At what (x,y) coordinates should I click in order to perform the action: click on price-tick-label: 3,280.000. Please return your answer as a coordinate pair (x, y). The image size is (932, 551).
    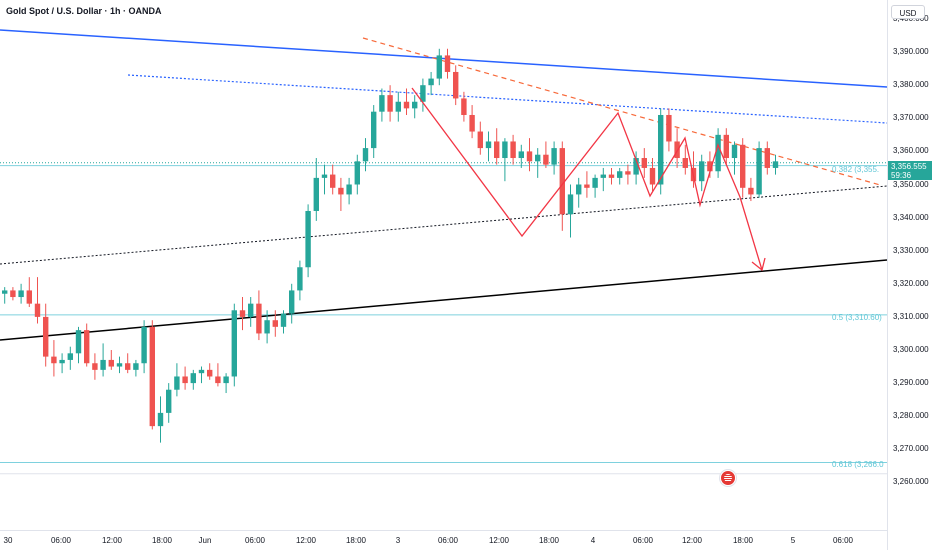
    Looking at the image, I should click on (911, 416).